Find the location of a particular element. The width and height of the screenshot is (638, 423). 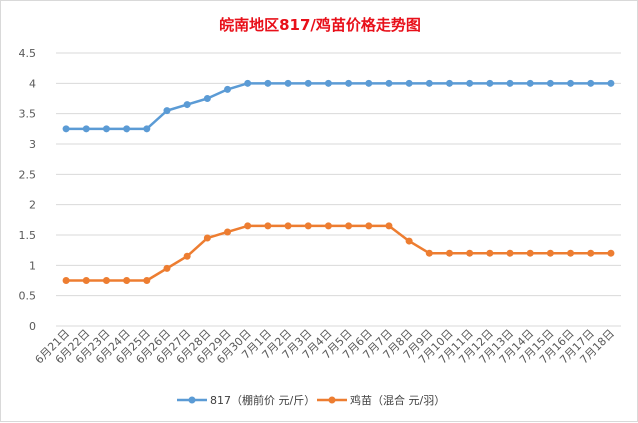

legend: 817（棚前价 元/斤） 鸡苗（混合 元/羽） is located at coordinates (311, 400).